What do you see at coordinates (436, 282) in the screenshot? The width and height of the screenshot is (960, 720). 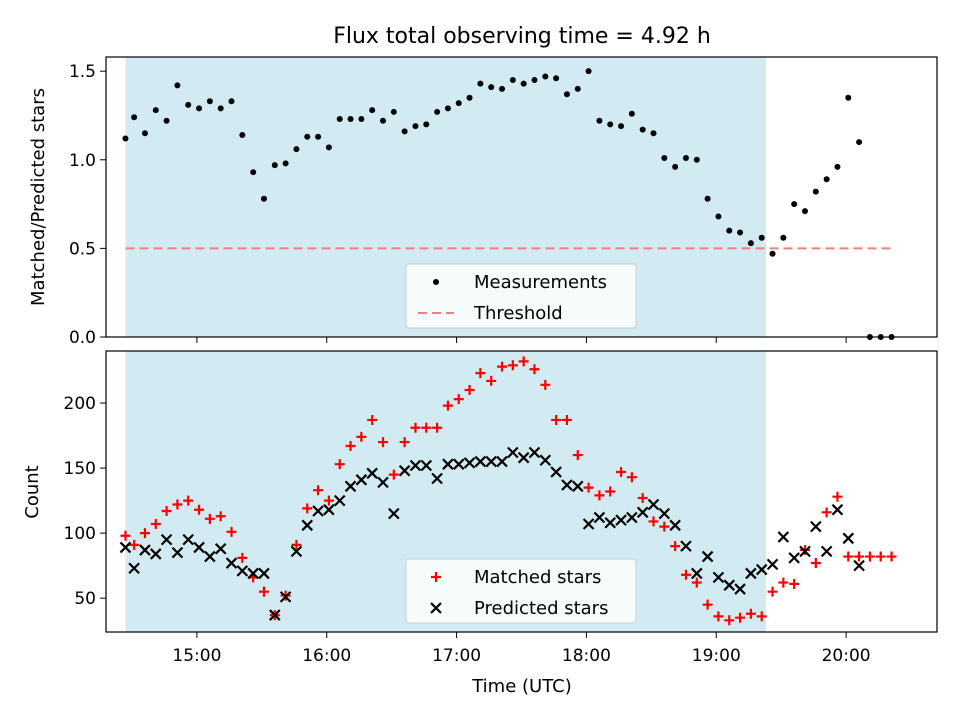 I see `legend-marker-measurements` at bounding box center [436, 282].